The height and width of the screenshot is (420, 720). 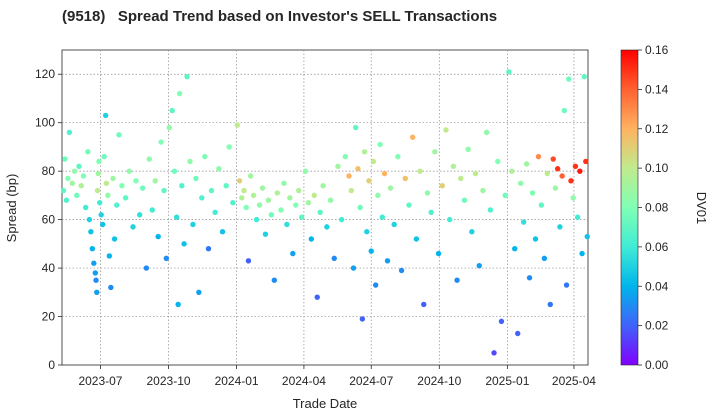 What do you see at coordinates (325, 403) in the screenshot?
I see `x-axis-label: Trade Date` at bounding box center [325, 403].